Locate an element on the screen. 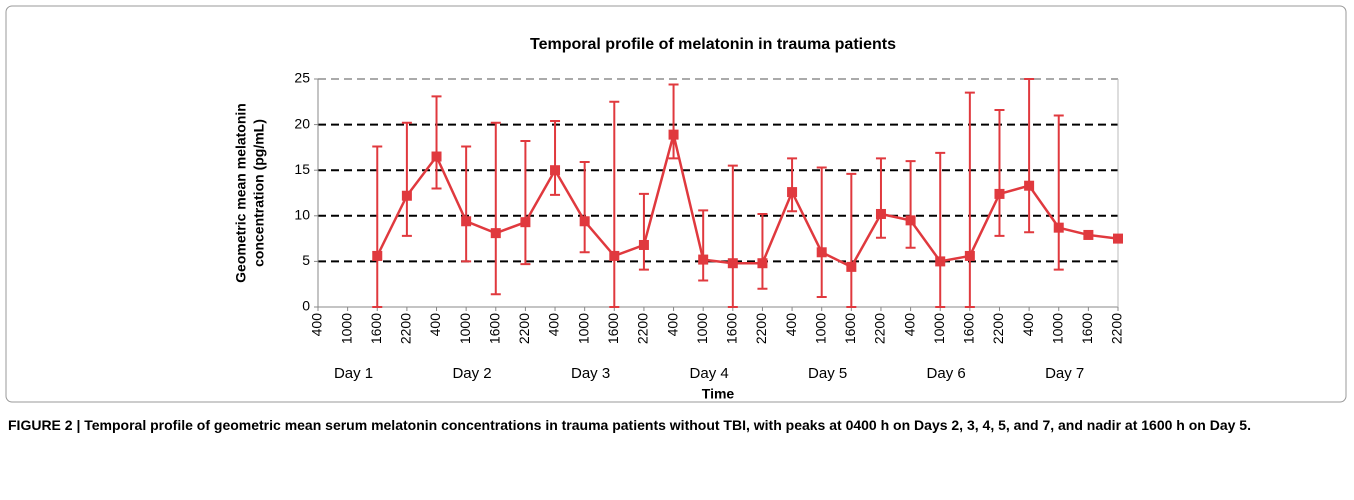 Image resolution: width=1354 pixels, height=500 pixels. y-tick-label: 0 is located at coordinates (306, 306).